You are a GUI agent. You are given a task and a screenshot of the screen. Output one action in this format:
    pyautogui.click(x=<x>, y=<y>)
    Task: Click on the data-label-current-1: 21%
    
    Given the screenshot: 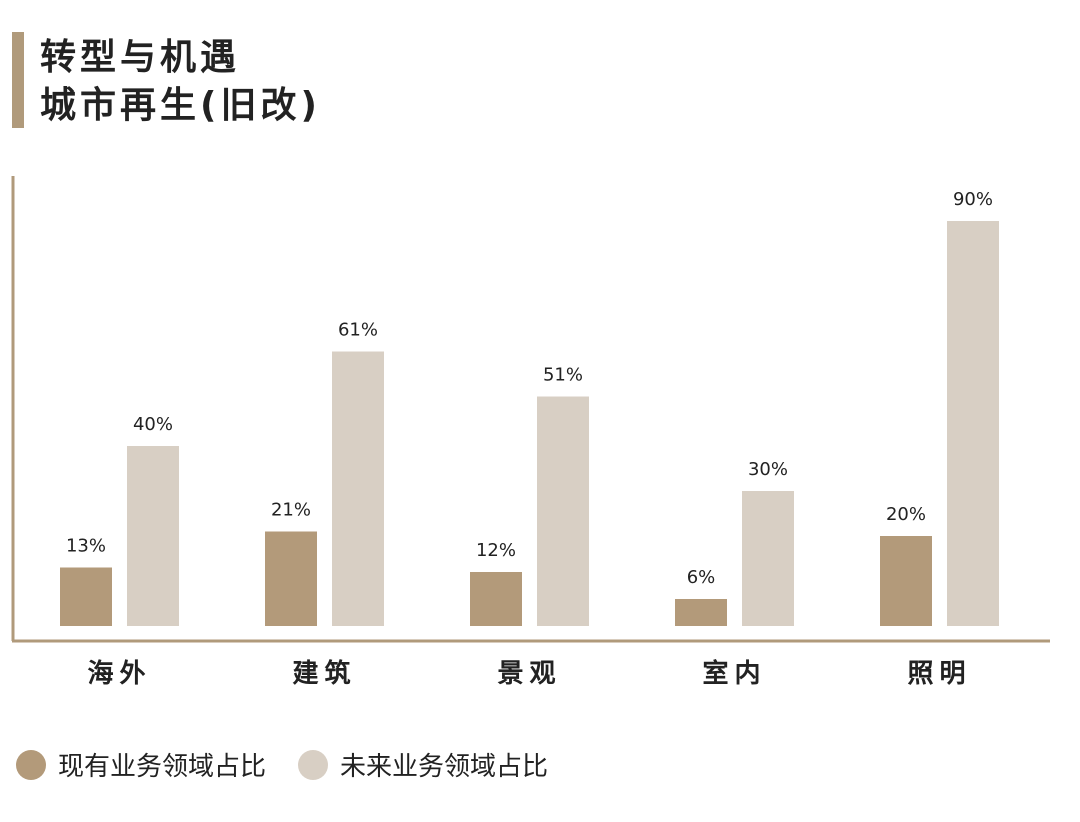 What is the action you would take?
    pyautogui.click(x=291, y=510)
    